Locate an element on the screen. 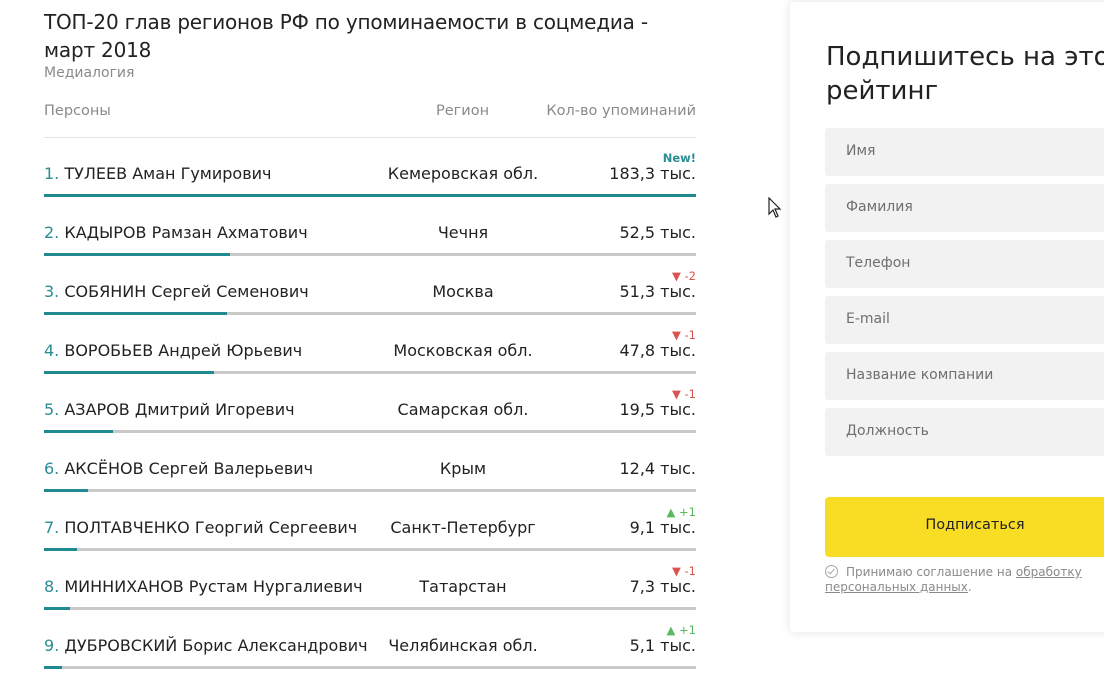 The height and width of the screenshot is (679, 1104). person-name-text: ДУБРОВСКИЙ Борис Александрович is located at coordinates (216, 645).